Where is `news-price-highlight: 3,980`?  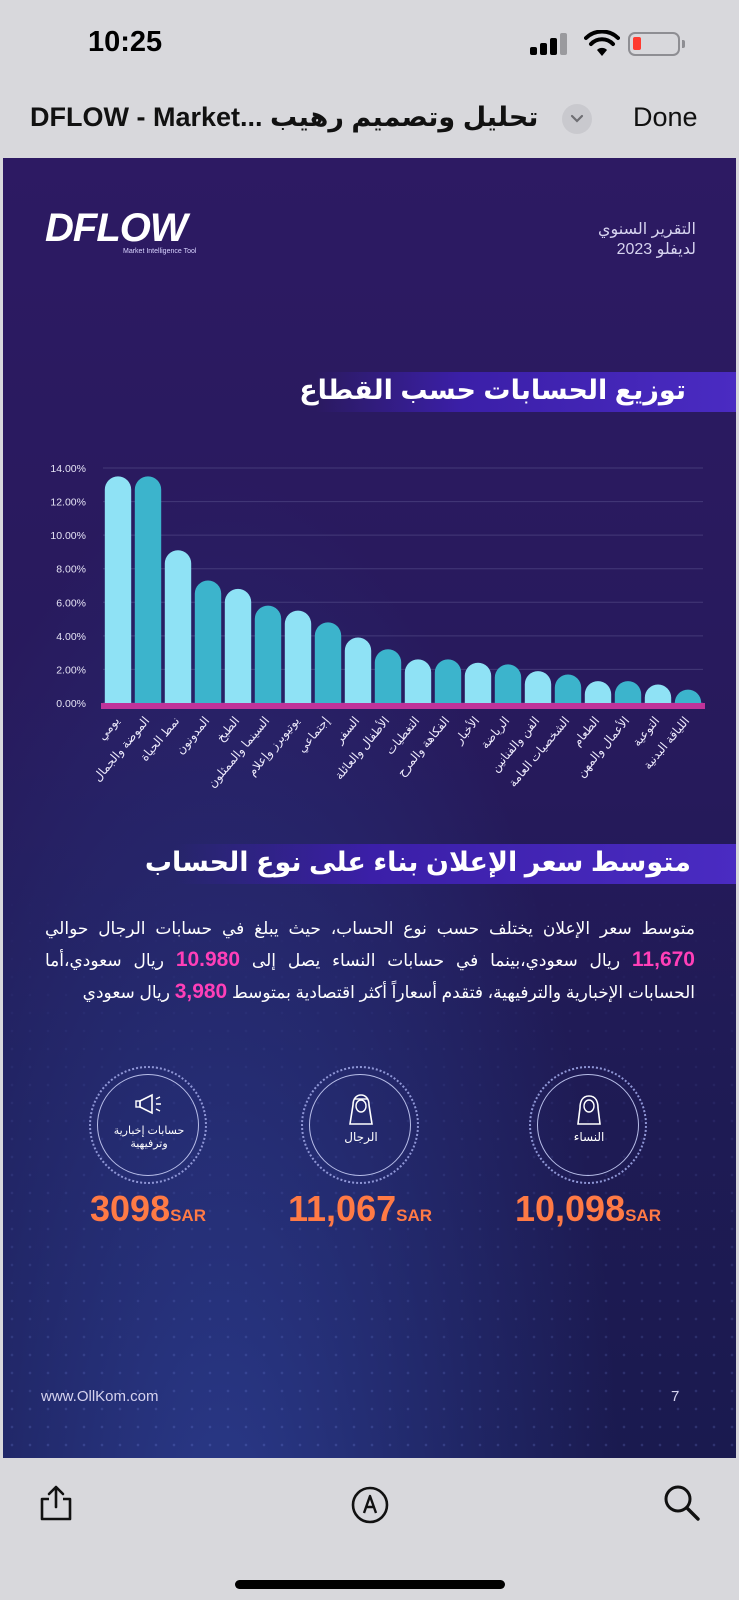
news-price-highlight: 3,980 is located at coordinates (201, 991).